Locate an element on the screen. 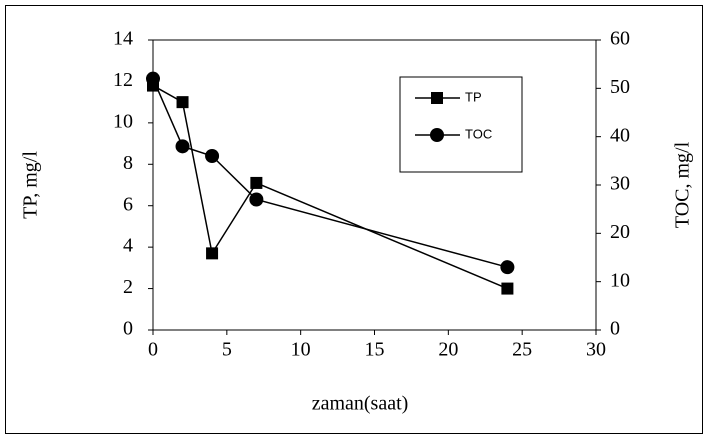 The height and width of the screenshot is (439, 709). y-axis-label: TP, mg/l is located at coordinates (31, 185).